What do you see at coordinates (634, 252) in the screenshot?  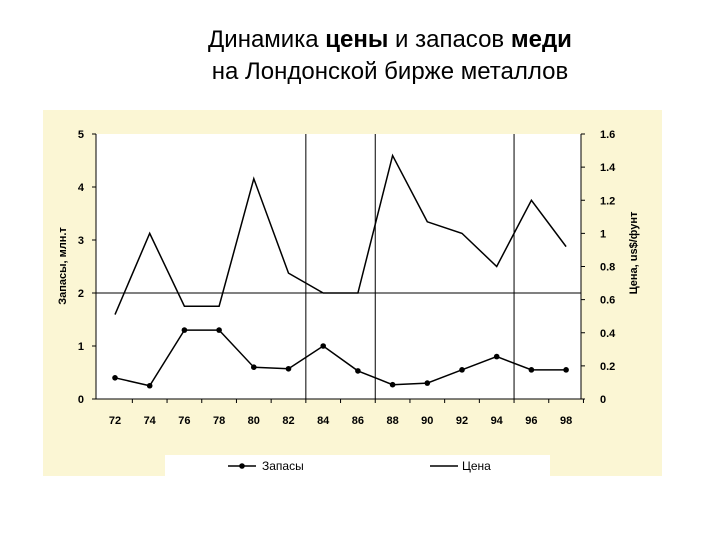 I see `y-axis-label-right: Цена, us$/фунт` at bounding box center [634, 252].